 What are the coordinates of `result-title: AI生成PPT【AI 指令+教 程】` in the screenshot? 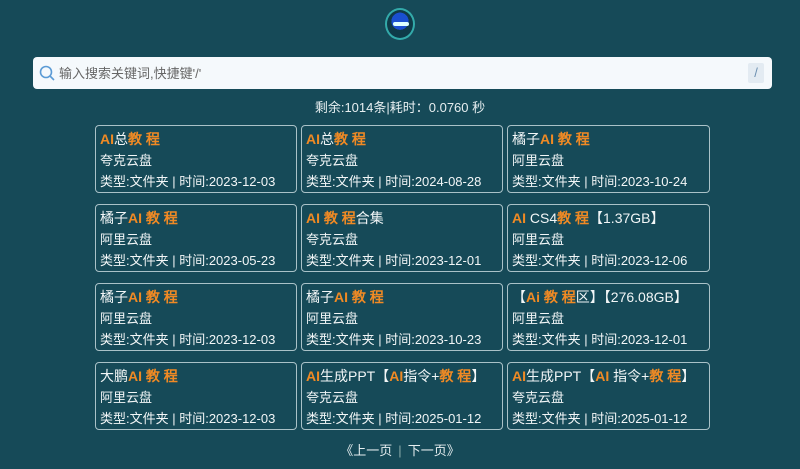 It's located at (608, 376).